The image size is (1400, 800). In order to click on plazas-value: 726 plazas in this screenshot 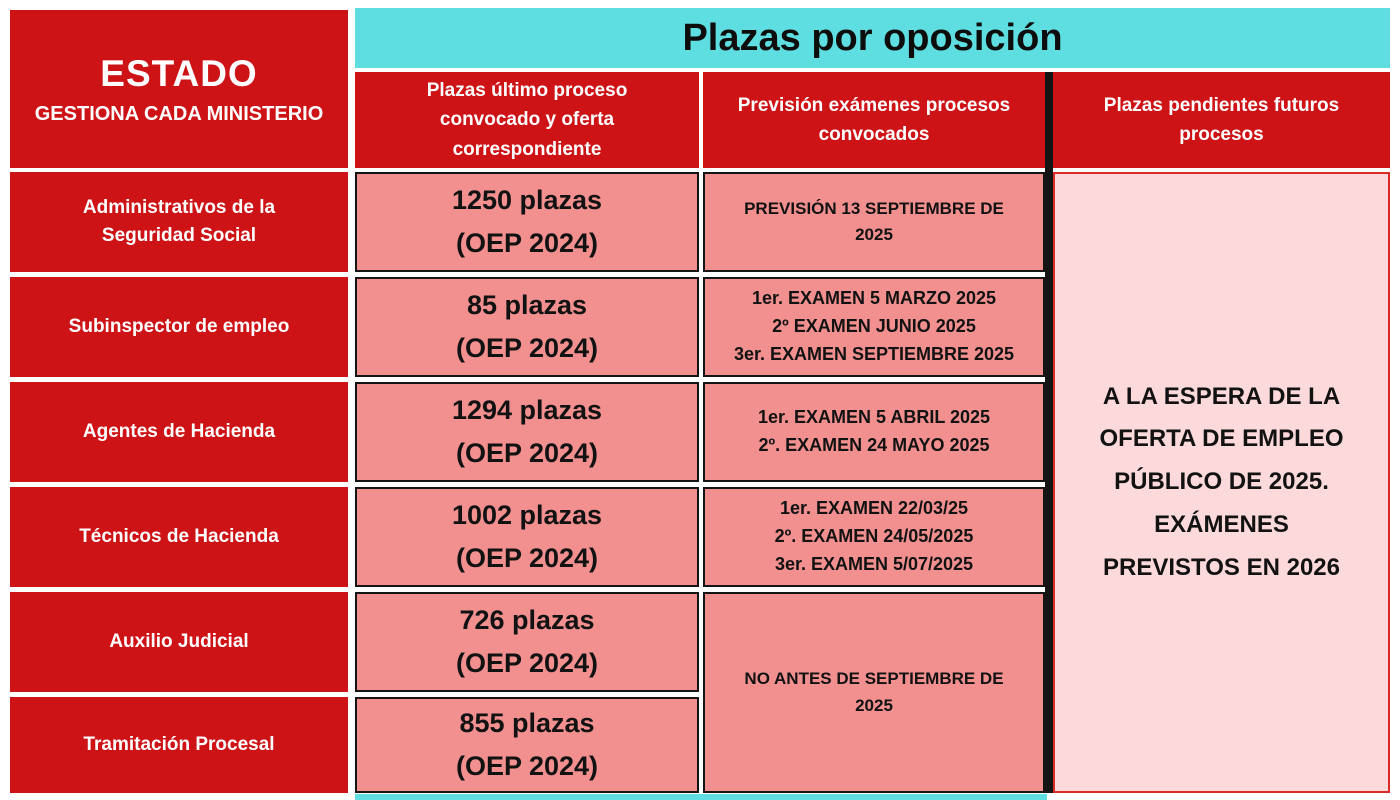, I will do `click(527, 619)`.